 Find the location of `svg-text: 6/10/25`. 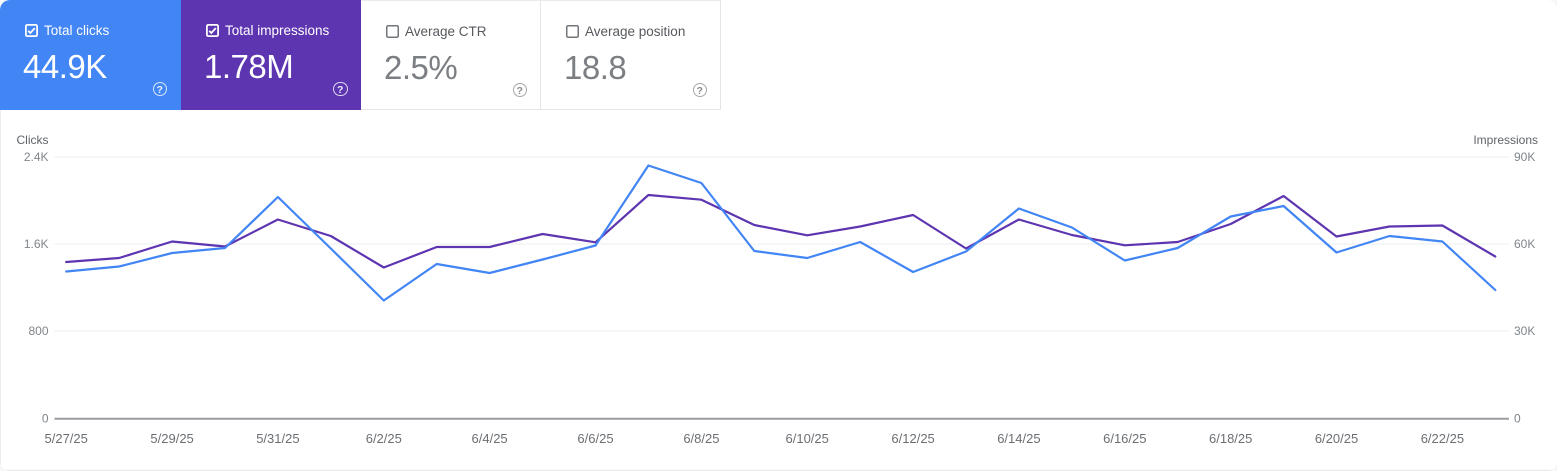

svg-text: 6/10/25 is located at coordinates (807, 438).